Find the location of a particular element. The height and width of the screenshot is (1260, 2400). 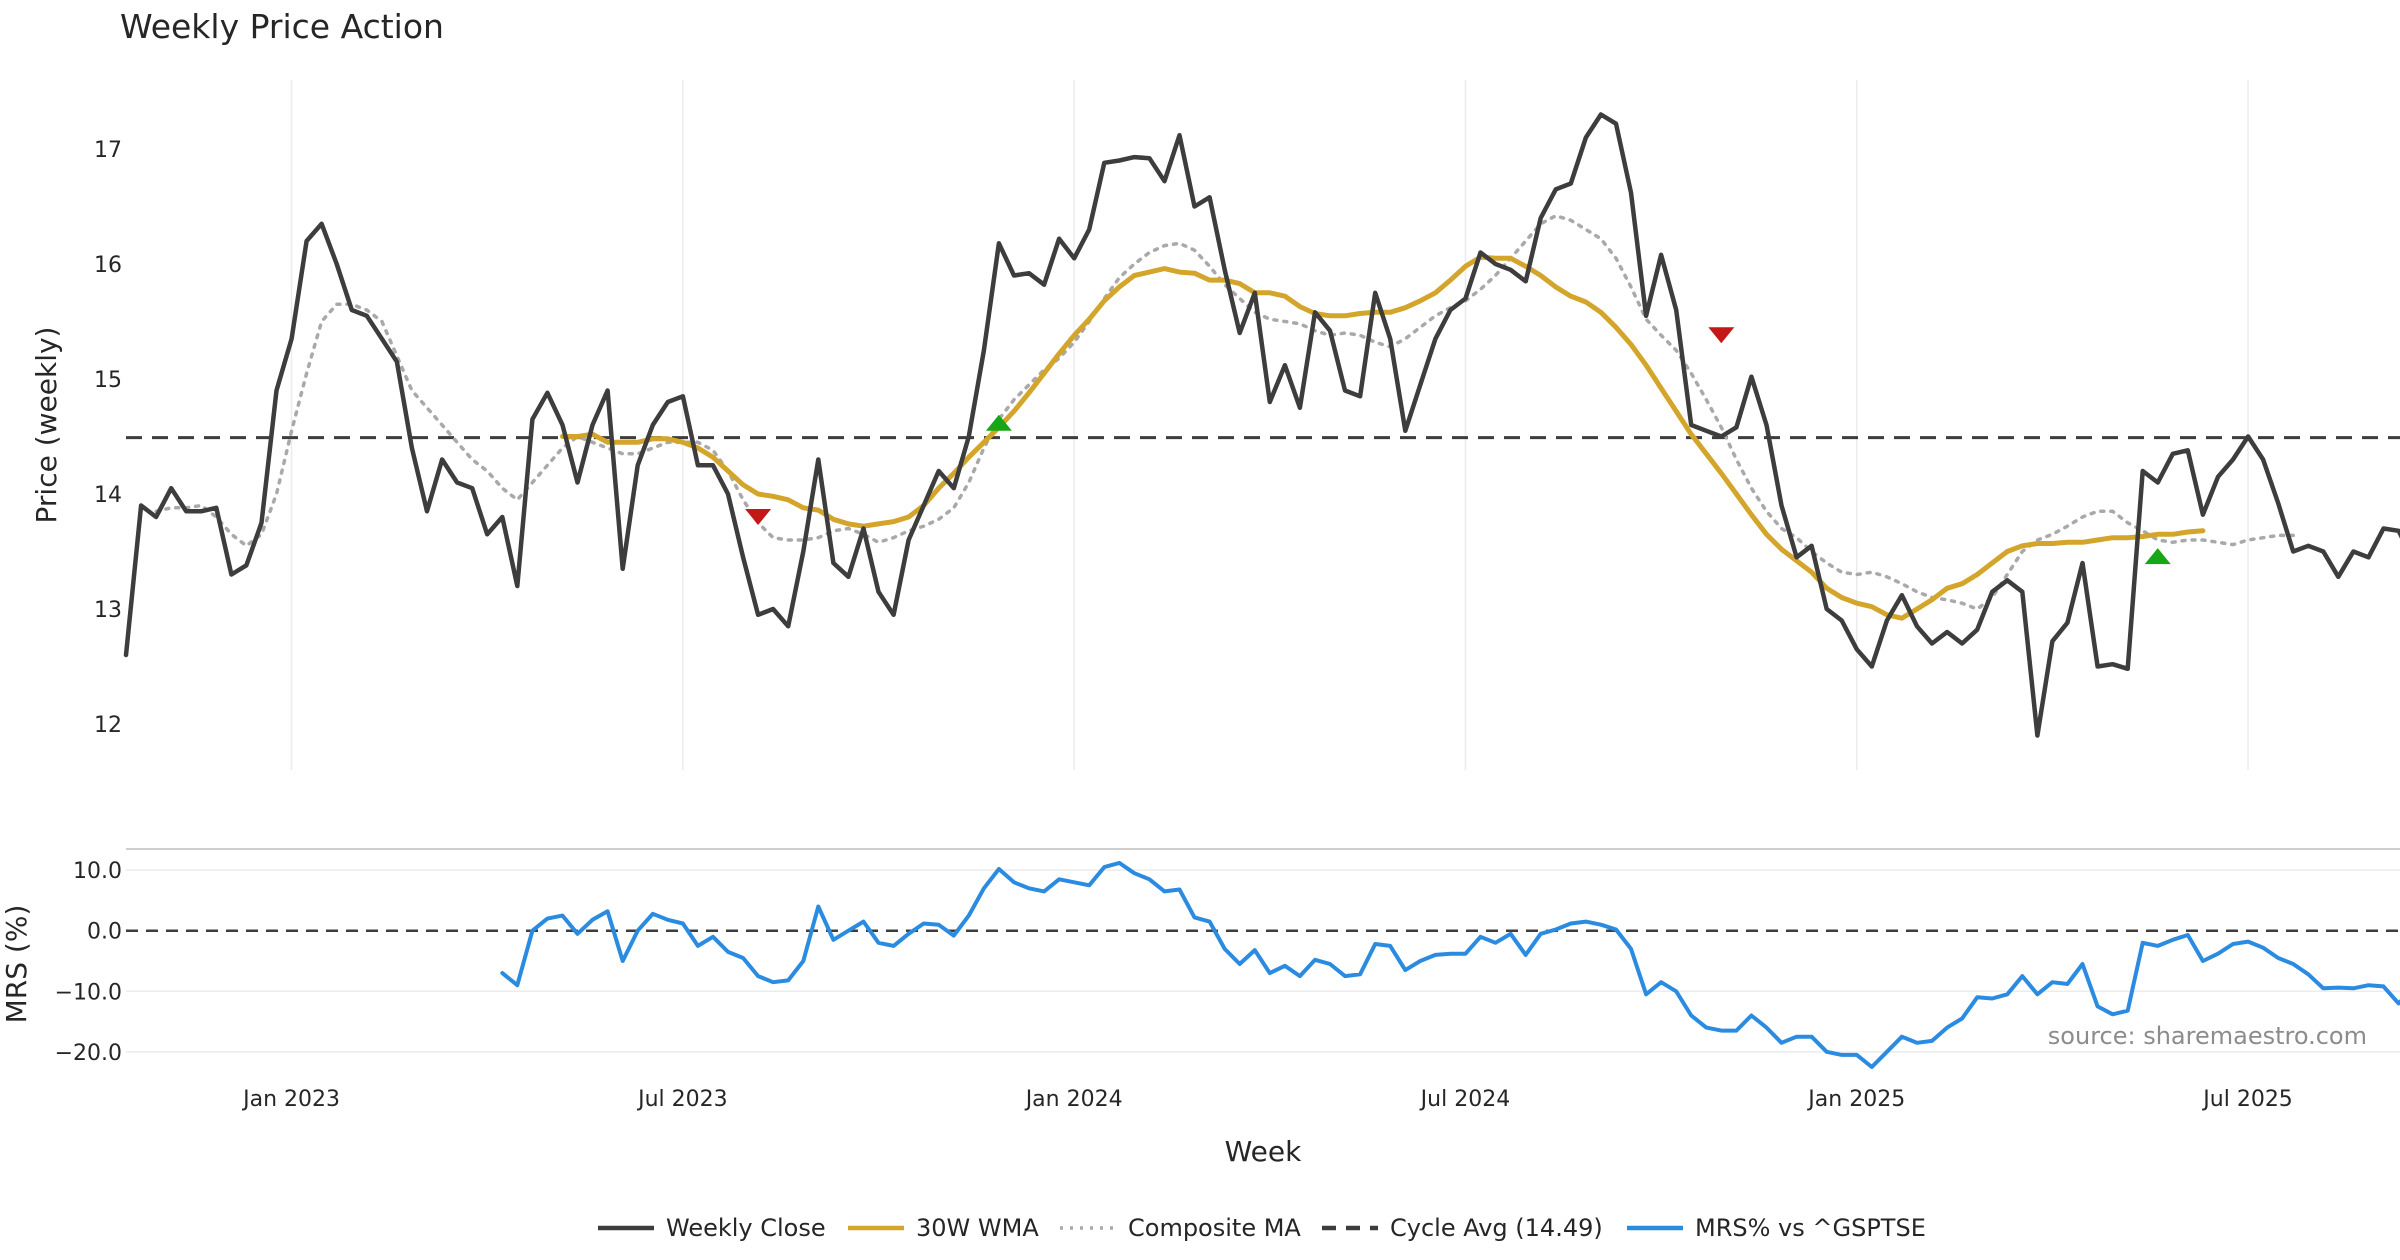

price-y-axis: 12 13 14 15 16 17 is located at coordinates (108, 438).